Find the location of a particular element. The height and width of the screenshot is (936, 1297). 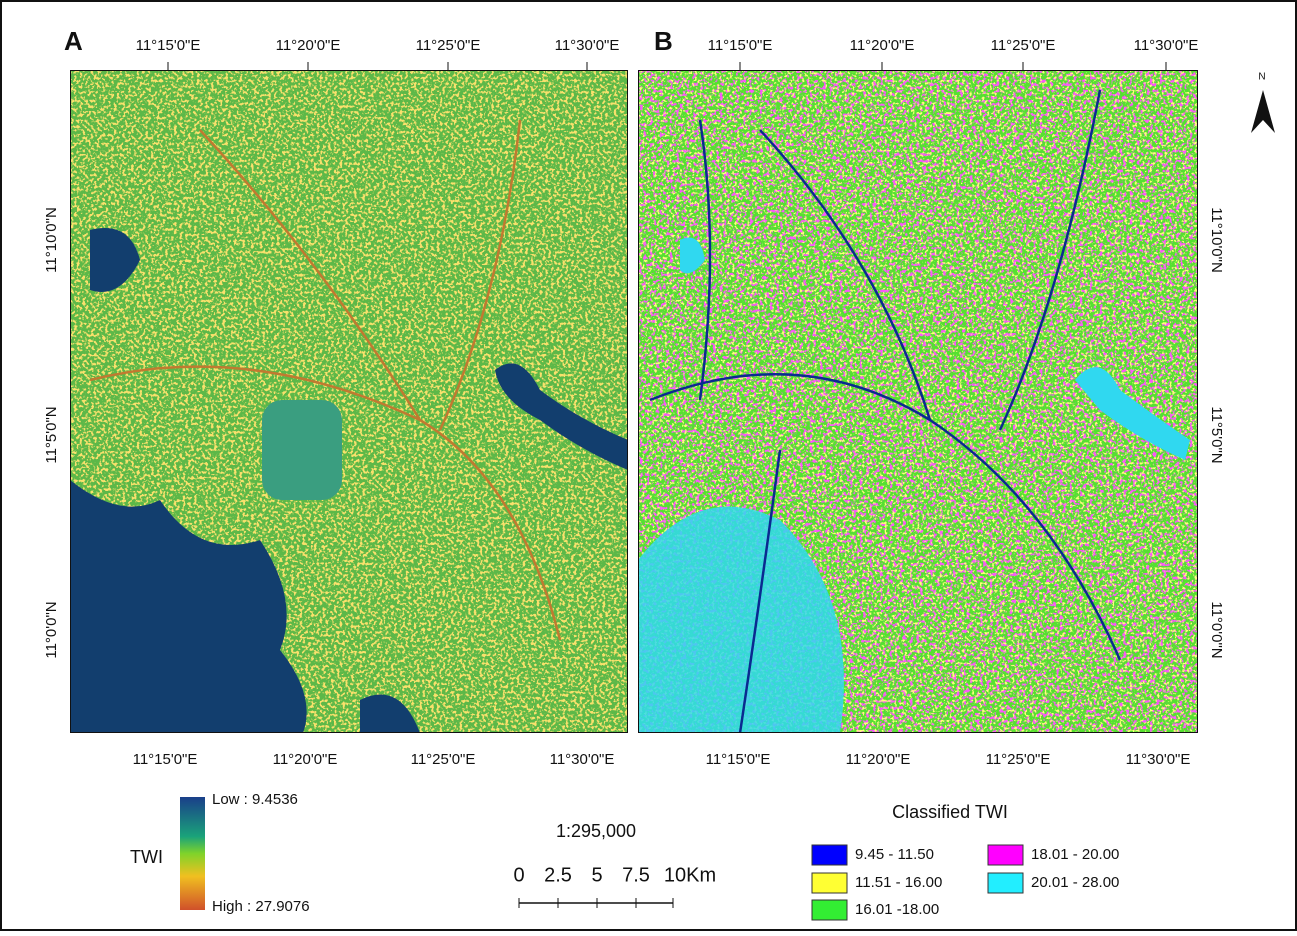

twi-ramp is located at coordinates (192, 853).